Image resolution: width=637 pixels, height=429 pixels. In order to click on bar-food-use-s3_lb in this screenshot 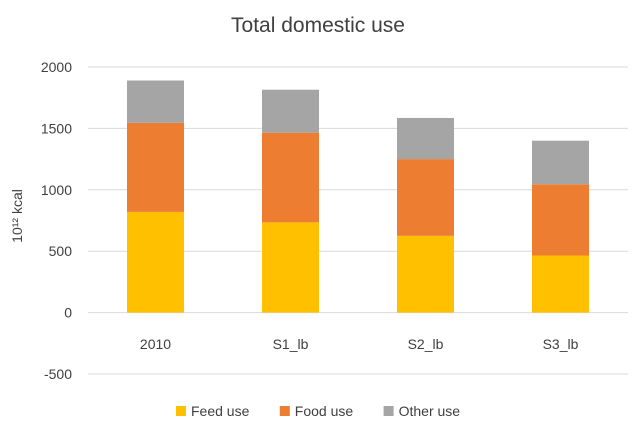, I will do `click(560, 220)`.